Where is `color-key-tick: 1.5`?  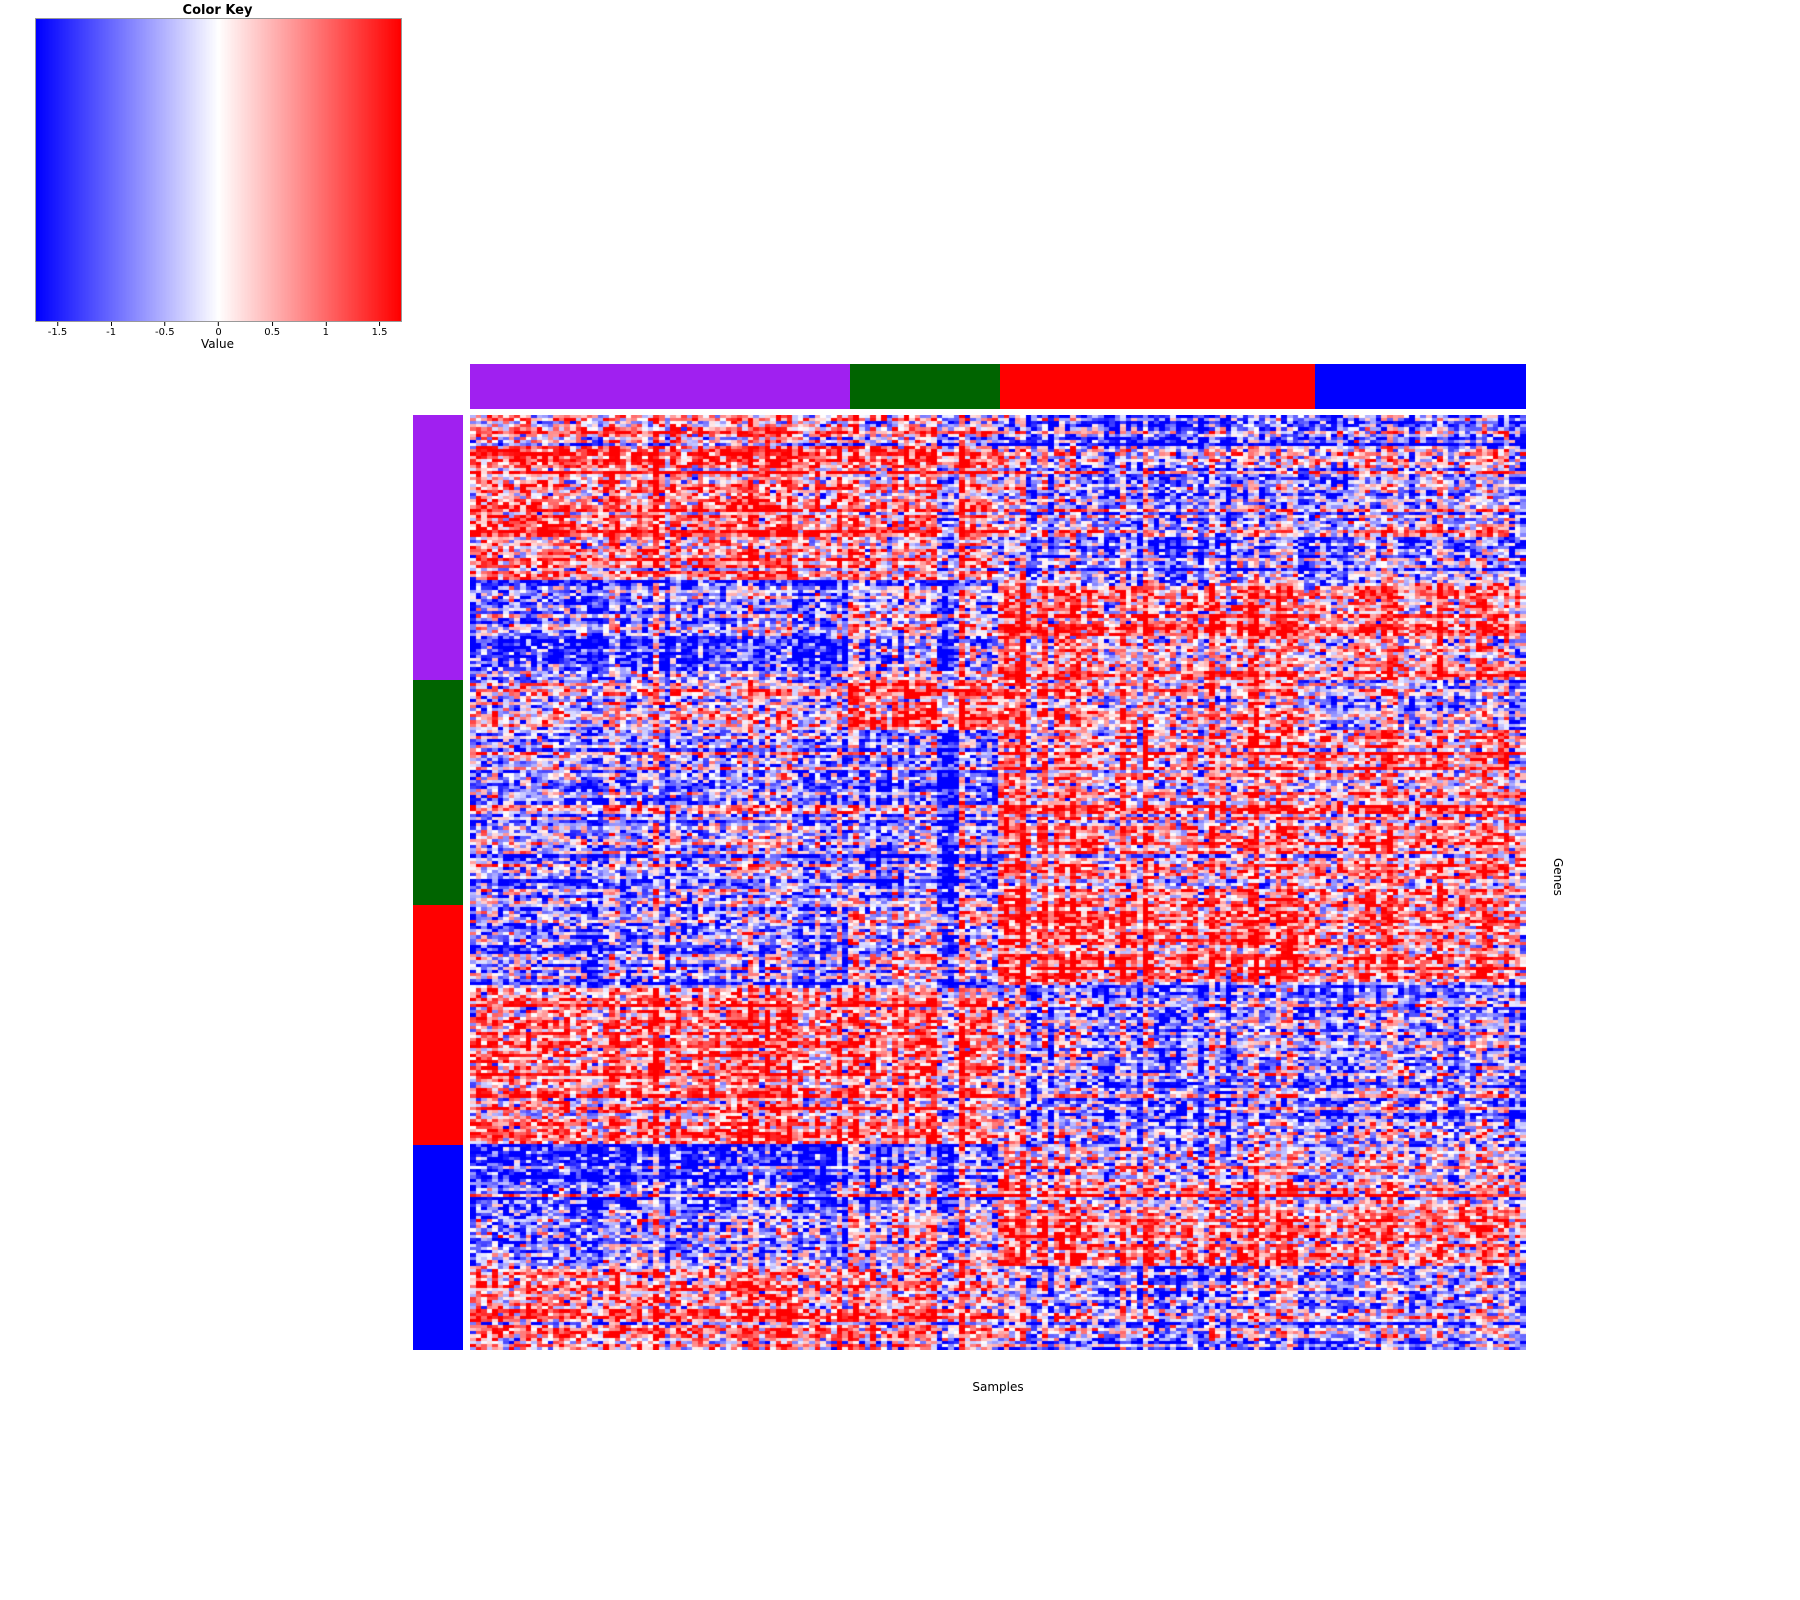
color-key-tick: 1.5 is located at coordinates (379, 330).